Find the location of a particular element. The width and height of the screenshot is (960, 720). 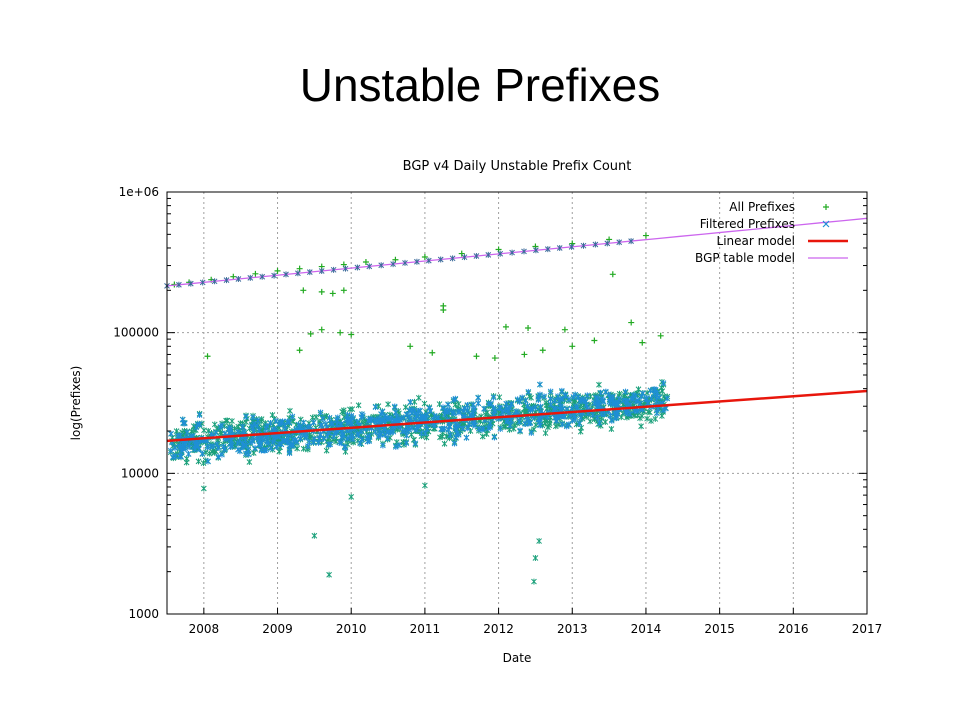

y-tick-label: 1000 is located at coordinates (143, 614).